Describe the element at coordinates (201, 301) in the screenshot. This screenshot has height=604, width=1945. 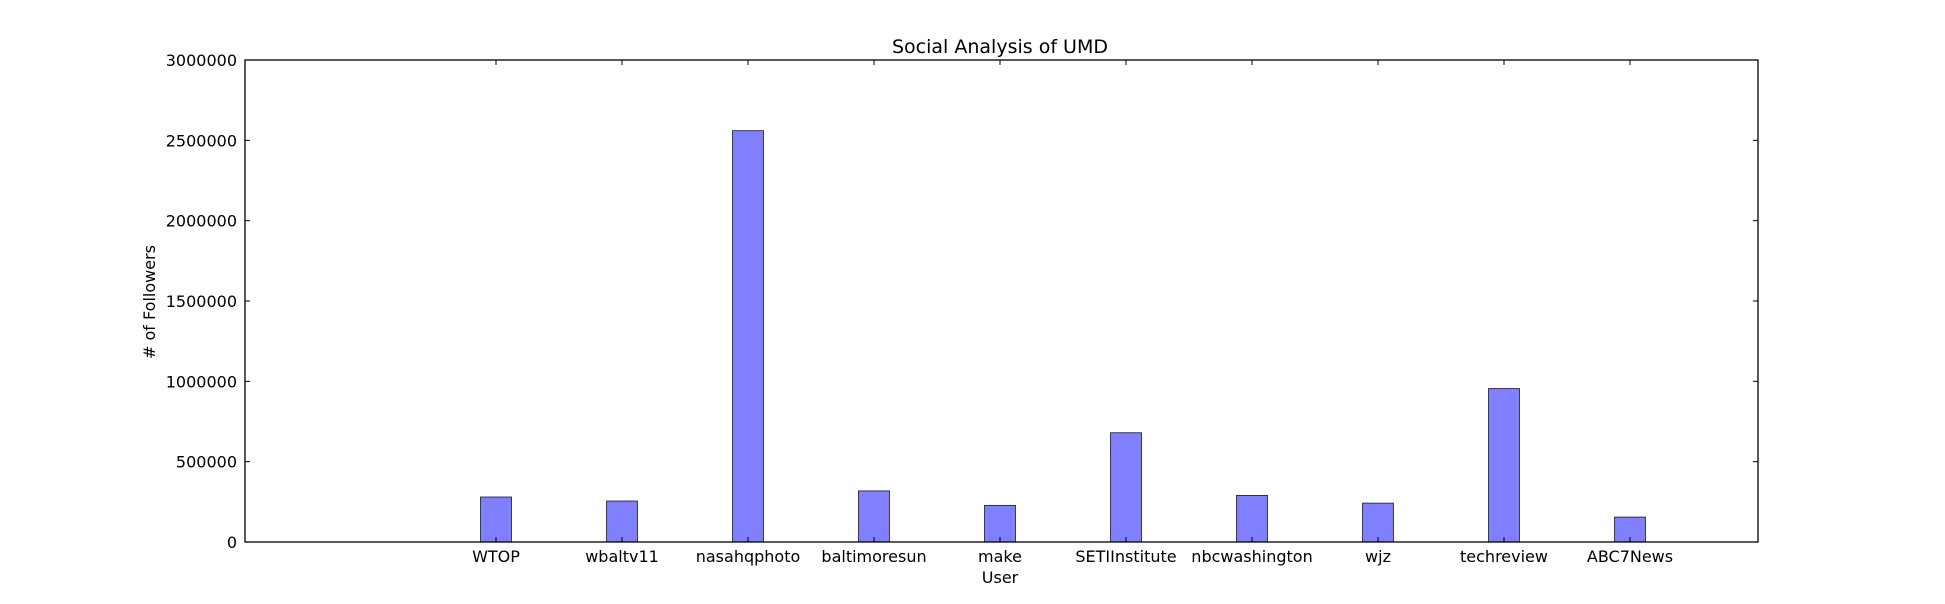
I see `y-tick-label: 1500000` at that location.